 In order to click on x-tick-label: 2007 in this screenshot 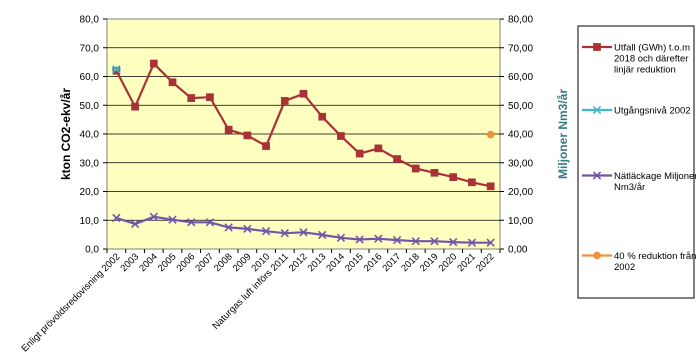, I will do `click(204, 262)`.